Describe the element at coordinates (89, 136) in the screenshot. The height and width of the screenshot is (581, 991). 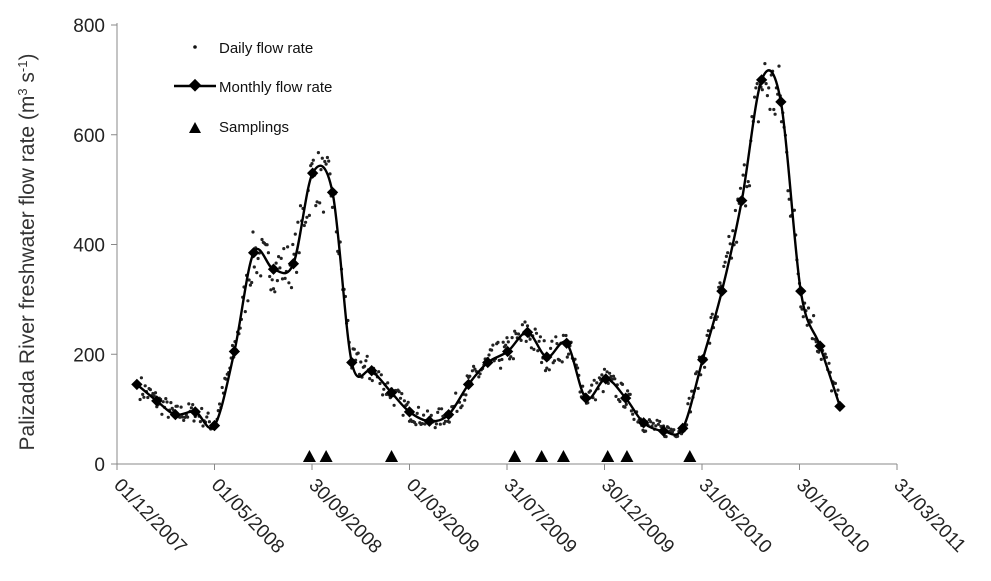
I see `y-tick-label: 600` at that location.